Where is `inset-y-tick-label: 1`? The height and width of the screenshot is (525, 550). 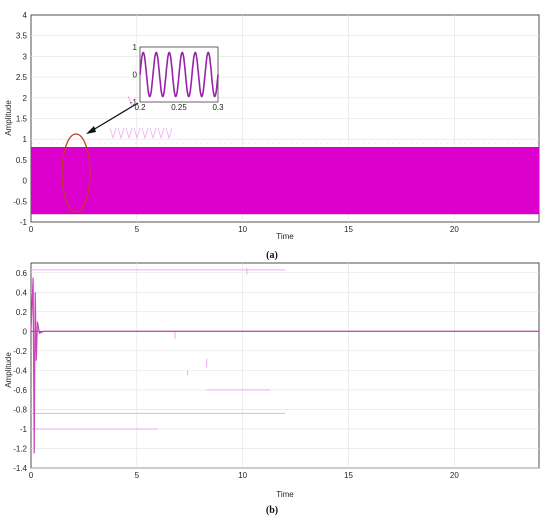 inset-y-tick-label: 1 is located at coordinates (135, 47).